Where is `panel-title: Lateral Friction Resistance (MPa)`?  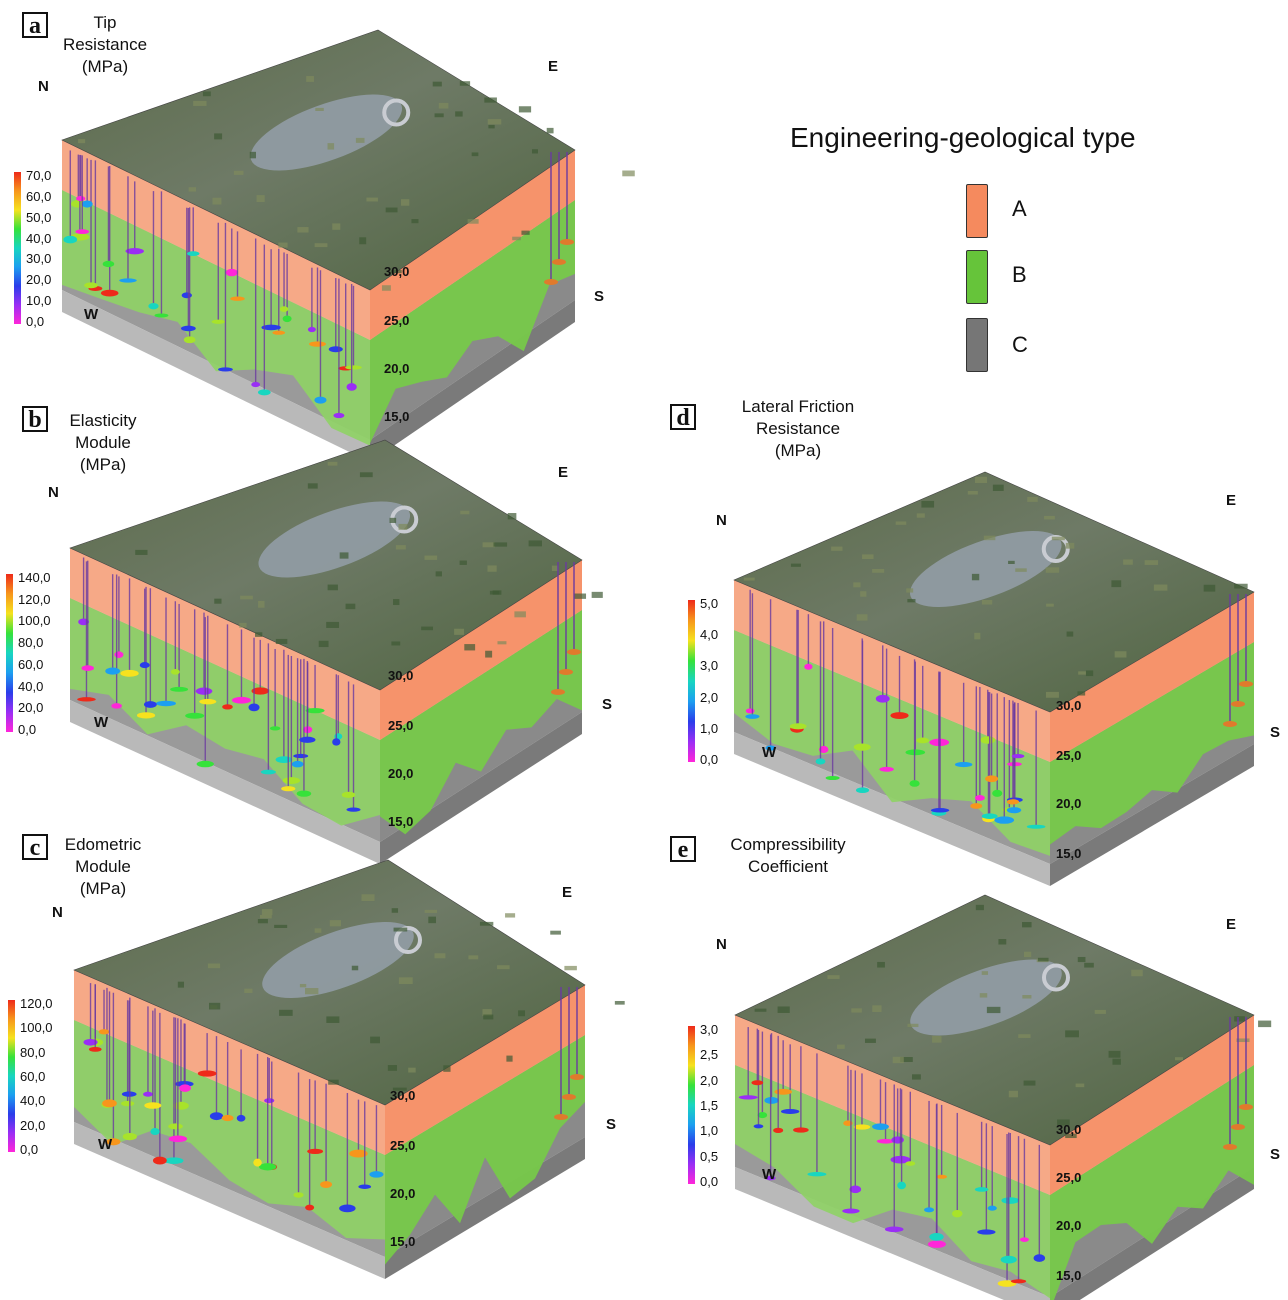
panel-title: Lateral Friction Resistance (MPa) is located at coordinates (798, 428).